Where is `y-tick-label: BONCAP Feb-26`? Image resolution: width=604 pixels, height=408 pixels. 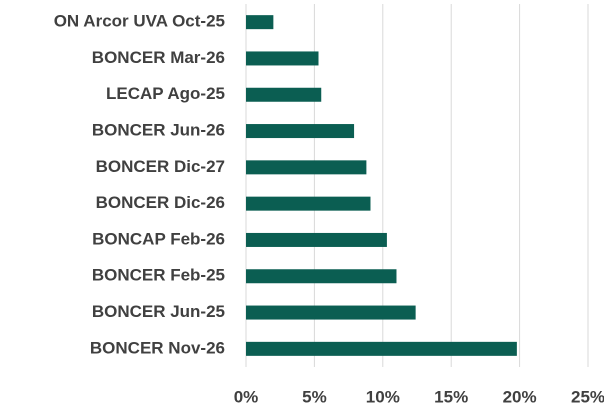
y-tick-label: BONCAP Feb-26 is located at coordinates (158, 238).